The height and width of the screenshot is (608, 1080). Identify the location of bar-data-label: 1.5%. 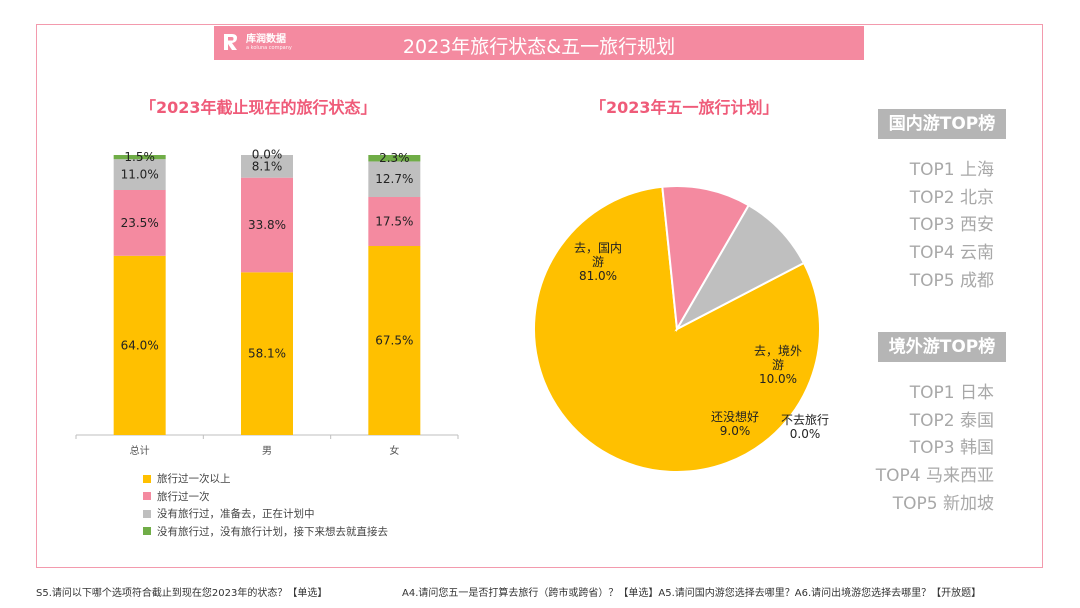
(139, 157).